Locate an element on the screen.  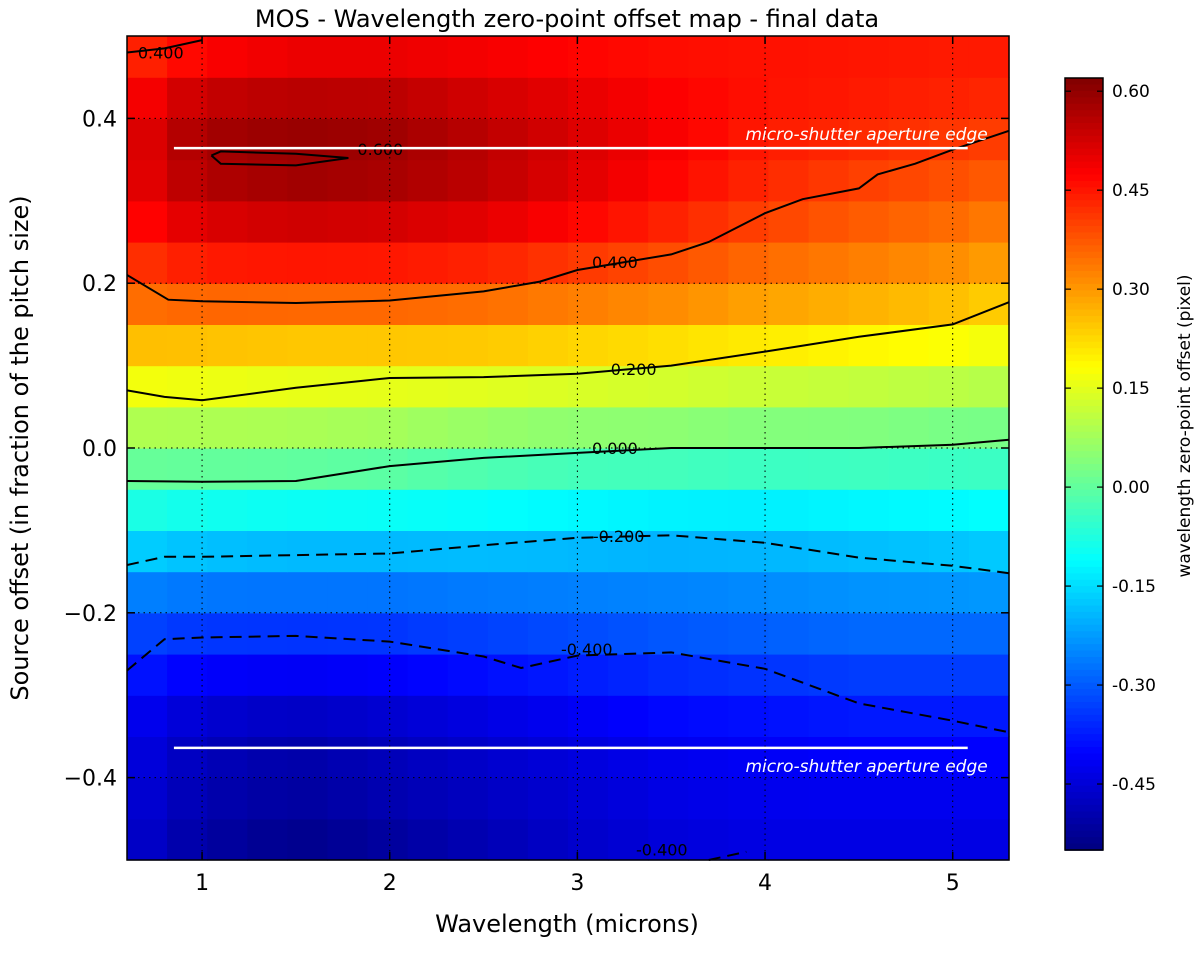
contour-label: -0.400 is located at coordinates (587, 649).